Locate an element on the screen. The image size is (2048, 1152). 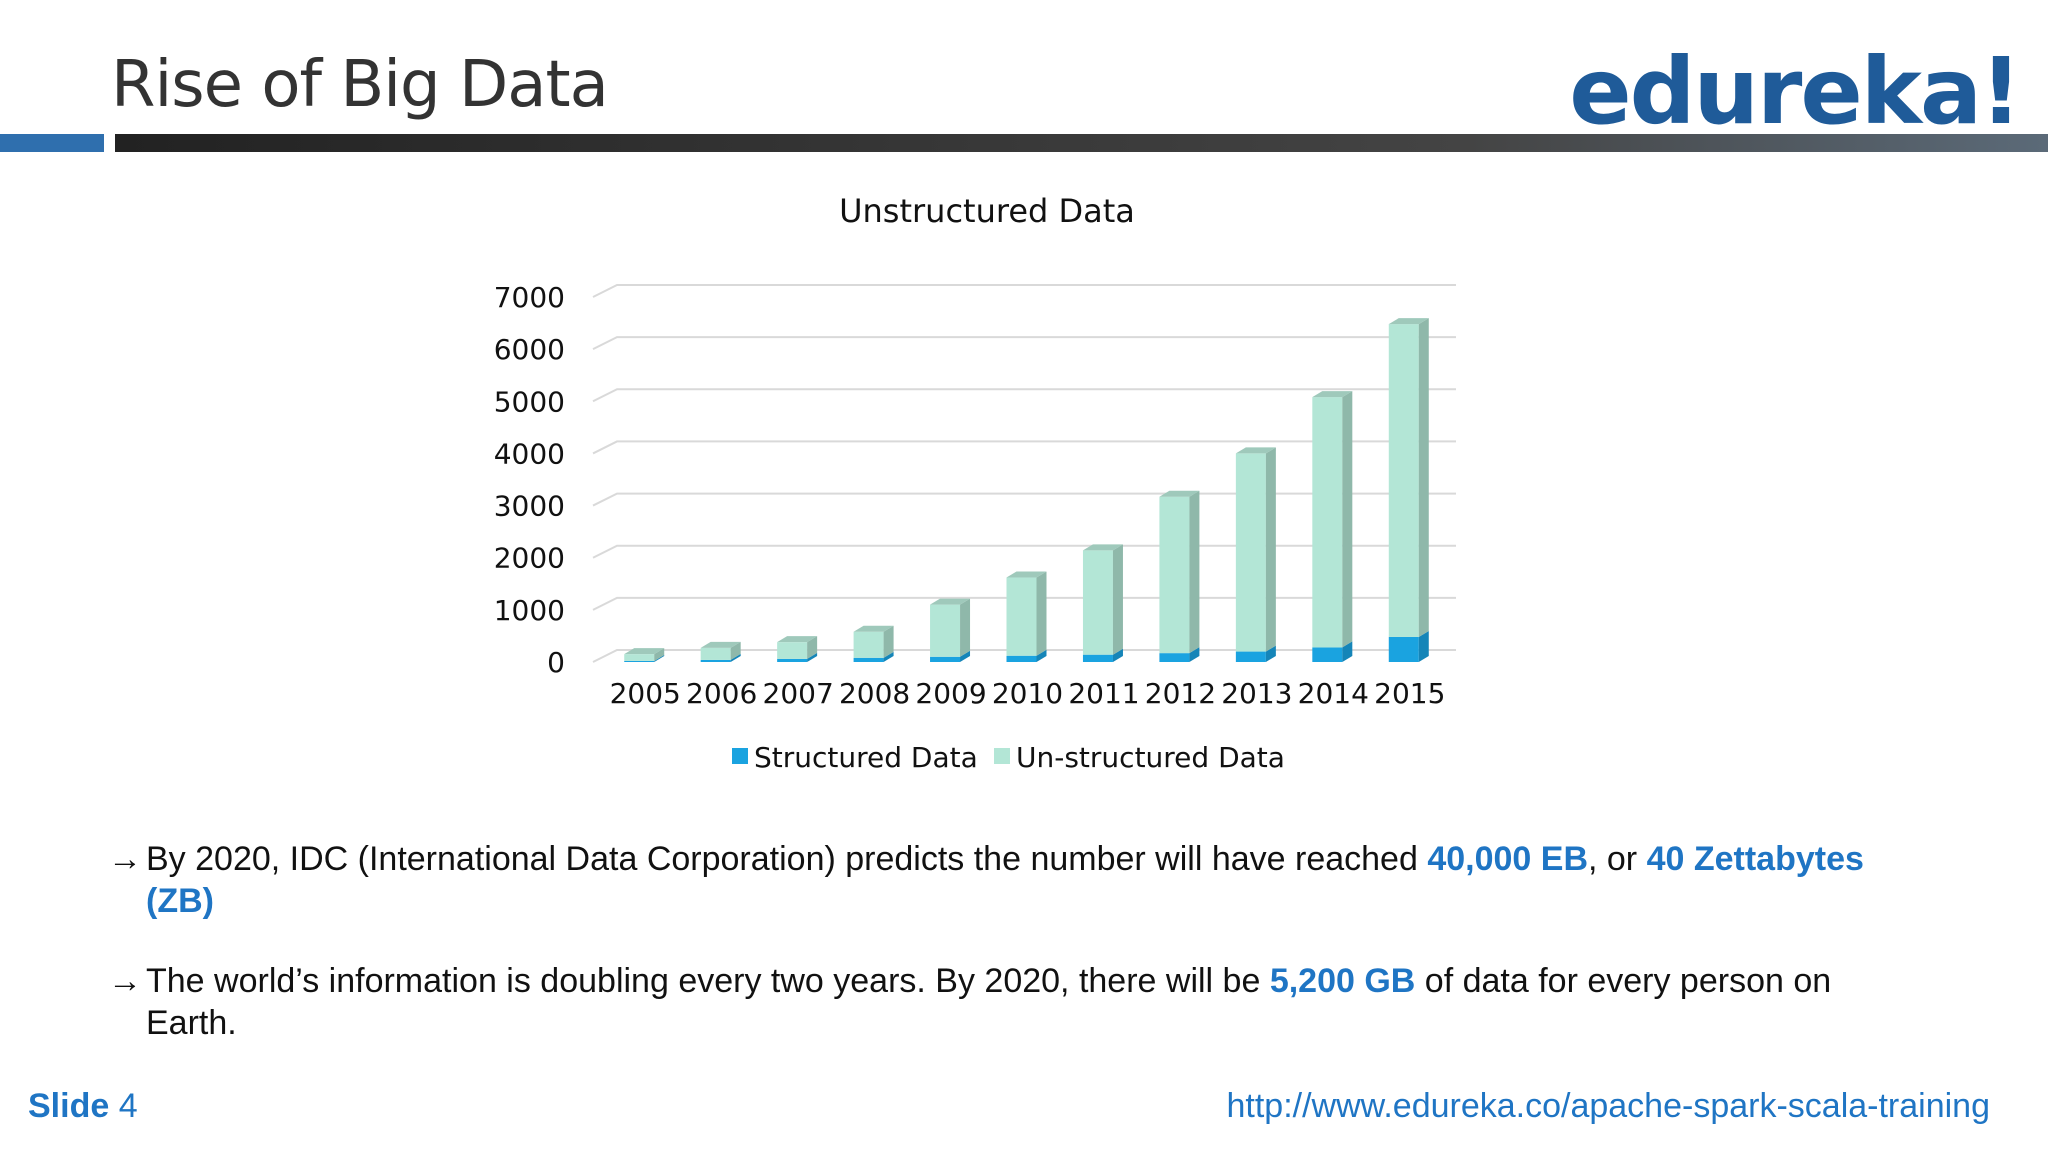
legend-label: Un-structured Data is located at coordinates (1150, 757).